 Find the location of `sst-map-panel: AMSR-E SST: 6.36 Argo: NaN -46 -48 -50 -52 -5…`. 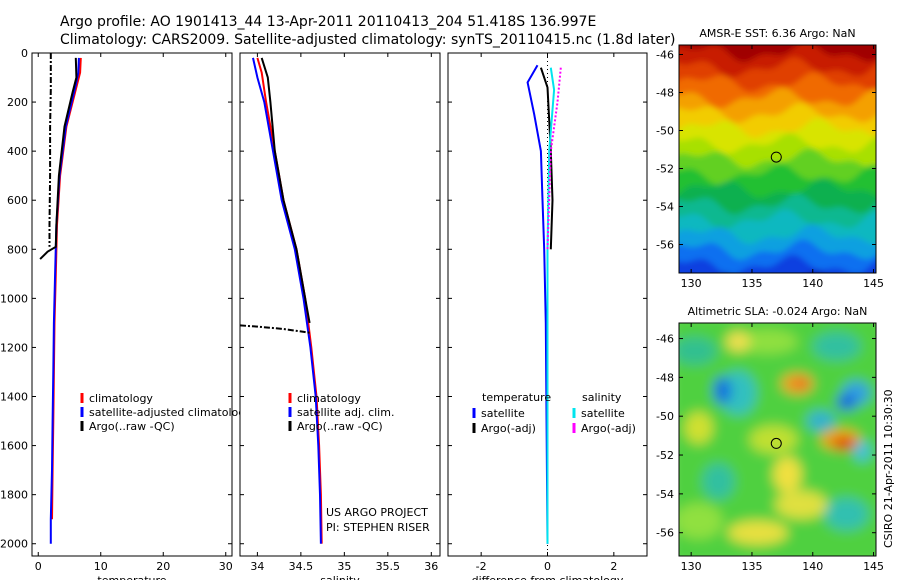

sst-map-panel: AMSR-E SST: 6.36 Argo: NaN -46 -48 -50 -52 -5… is located at coordinates (770, 158).